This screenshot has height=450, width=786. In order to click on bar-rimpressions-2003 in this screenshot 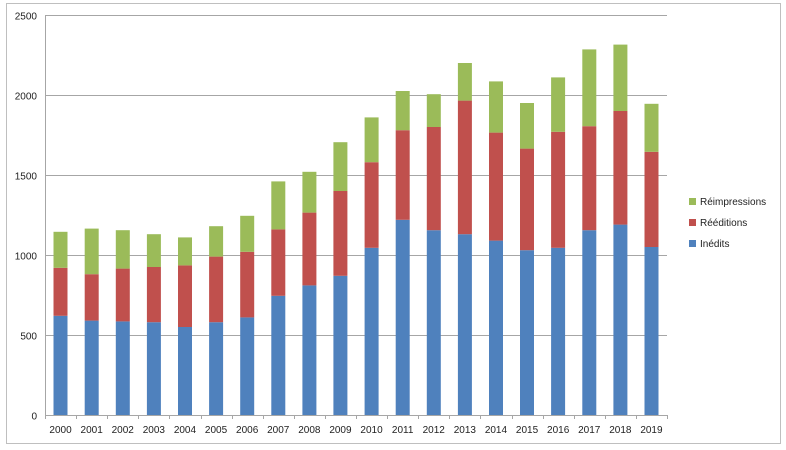, I will do `click(153, 250)`.